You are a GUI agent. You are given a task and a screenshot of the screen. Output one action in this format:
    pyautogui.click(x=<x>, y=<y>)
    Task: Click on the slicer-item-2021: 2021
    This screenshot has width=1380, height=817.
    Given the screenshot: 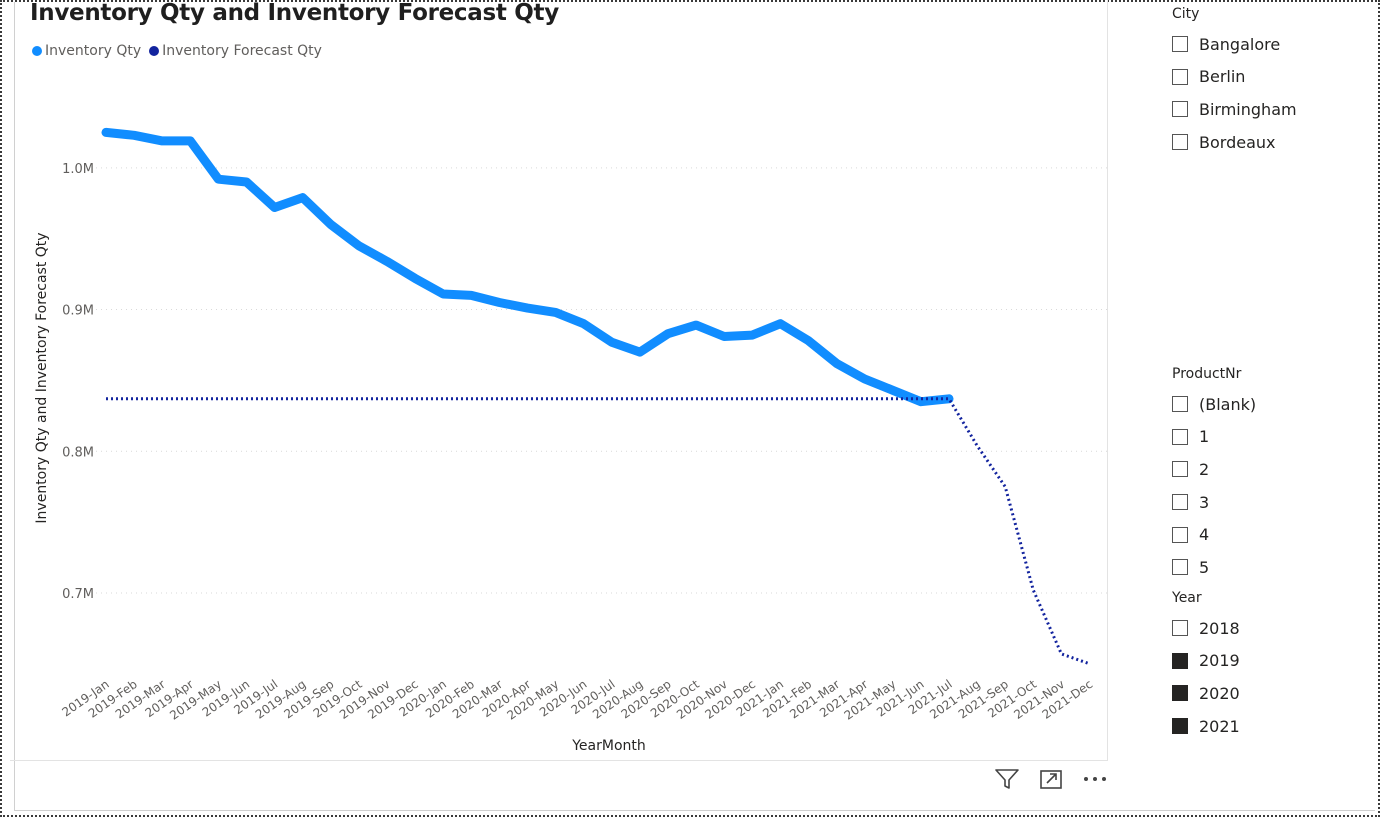 What is the action you would take?
    pyautogui.click(x=1206, y=726)
    